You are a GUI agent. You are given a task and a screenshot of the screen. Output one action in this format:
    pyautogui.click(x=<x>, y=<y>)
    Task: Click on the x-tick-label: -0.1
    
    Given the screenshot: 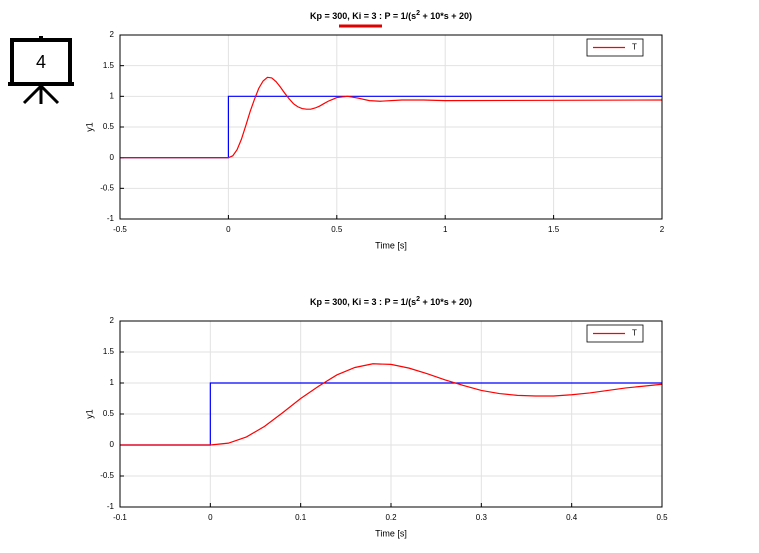 What is the action you would take?
    pyautogui.click(x=120, y=517)
    